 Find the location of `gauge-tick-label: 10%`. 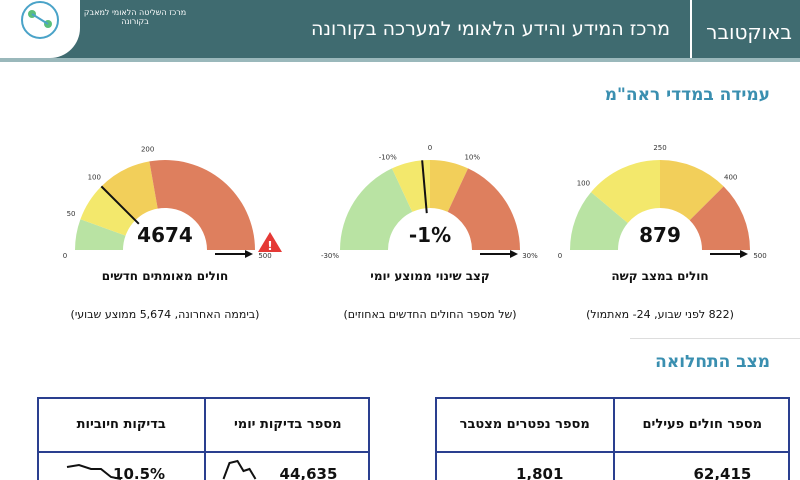

gauge-tick-label: 10% is located at coordinates (472, 157).